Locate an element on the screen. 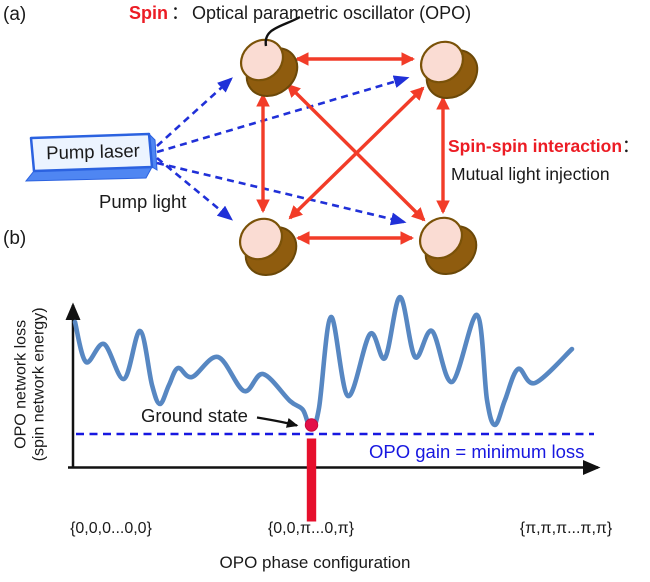 The image size is (650, 582). pump-beam-to-bottom-left is located at coordinates (195, 188).